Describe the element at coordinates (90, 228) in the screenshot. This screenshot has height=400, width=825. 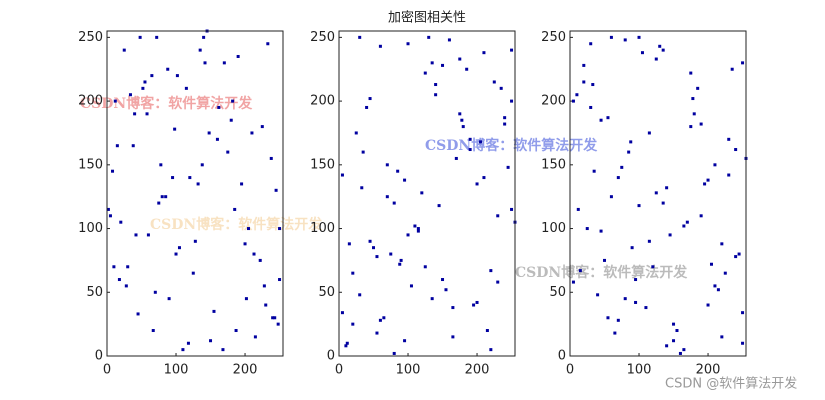
I see `y-tick-label: 100` at that location.